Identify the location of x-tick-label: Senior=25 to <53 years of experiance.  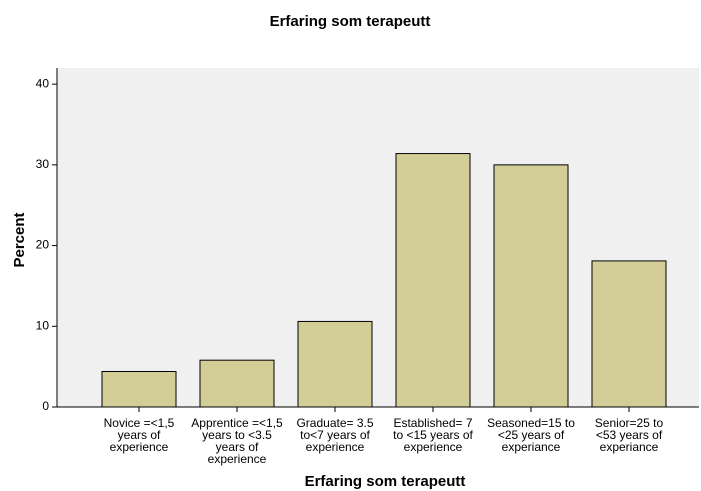
(629, 435).